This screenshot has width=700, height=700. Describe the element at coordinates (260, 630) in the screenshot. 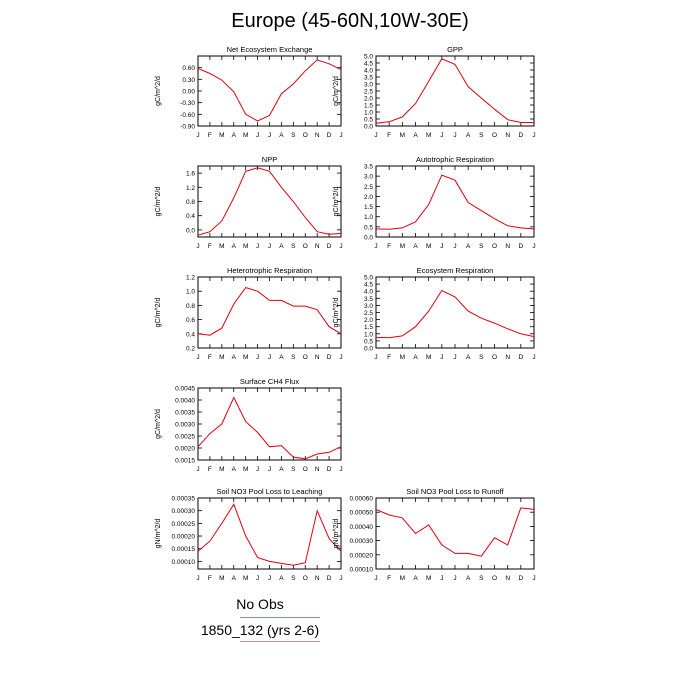

I see `legend-label-model: 1850_132 (yrs 2-6)` at that location.